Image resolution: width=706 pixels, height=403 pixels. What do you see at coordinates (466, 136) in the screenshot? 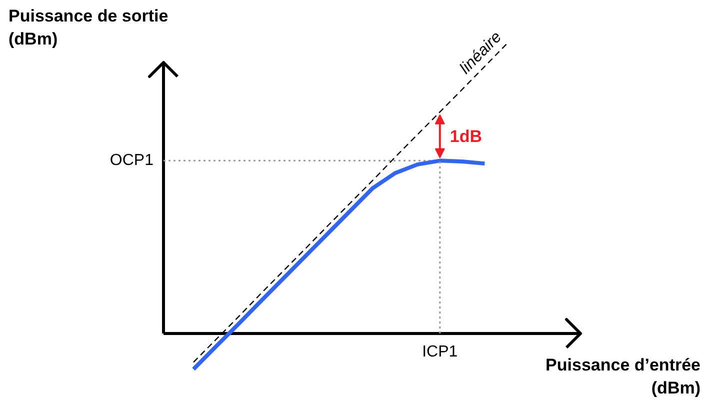
I see `annotation: 1dB` at bounding box center [466, 136].